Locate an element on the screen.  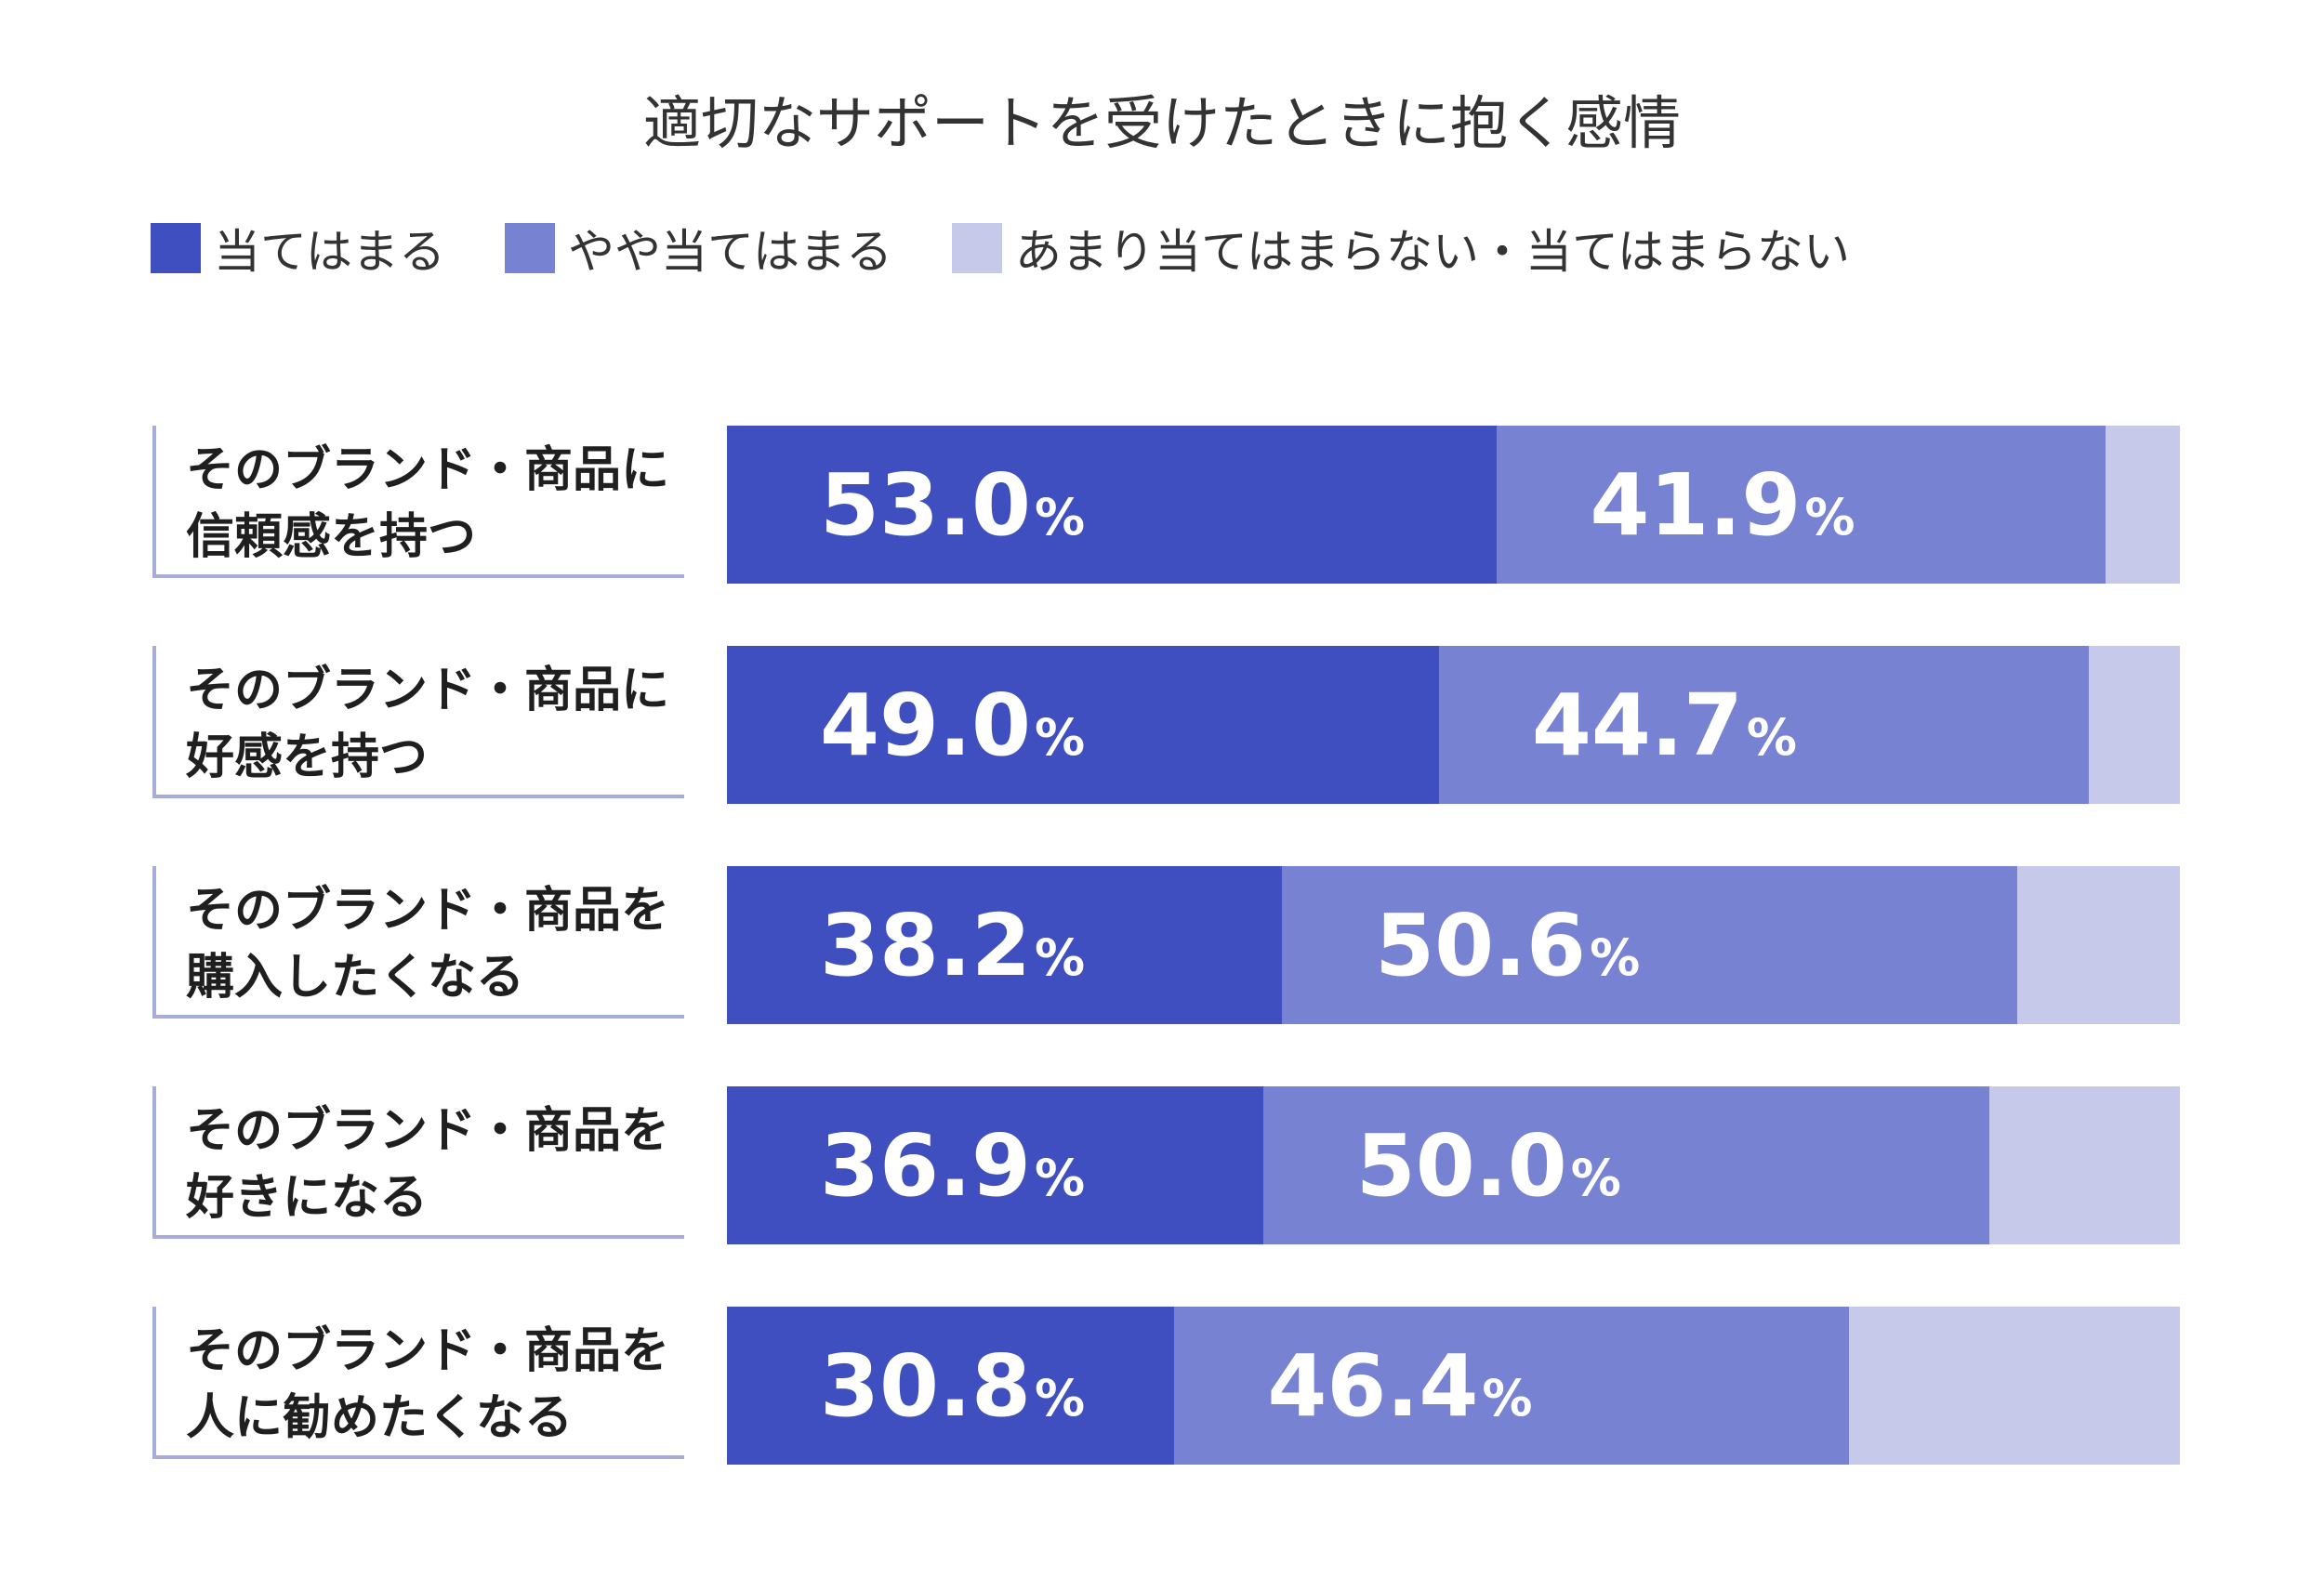
data-label: 30.8% is located at coordinates (952, 1386).